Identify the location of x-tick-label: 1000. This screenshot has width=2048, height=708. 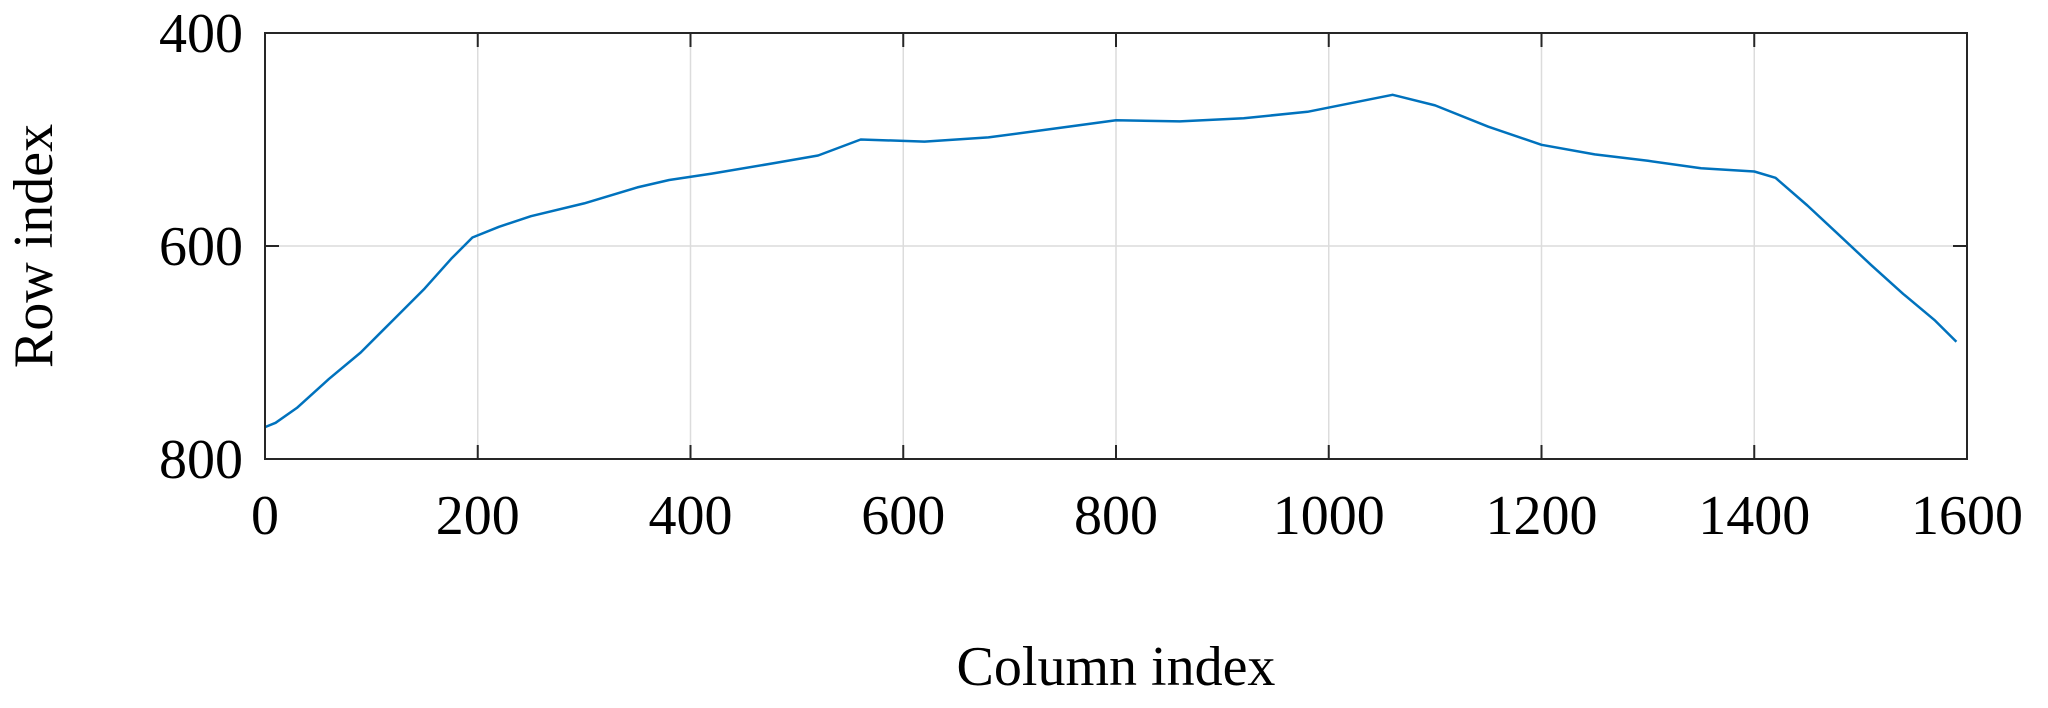
(1329, 516).